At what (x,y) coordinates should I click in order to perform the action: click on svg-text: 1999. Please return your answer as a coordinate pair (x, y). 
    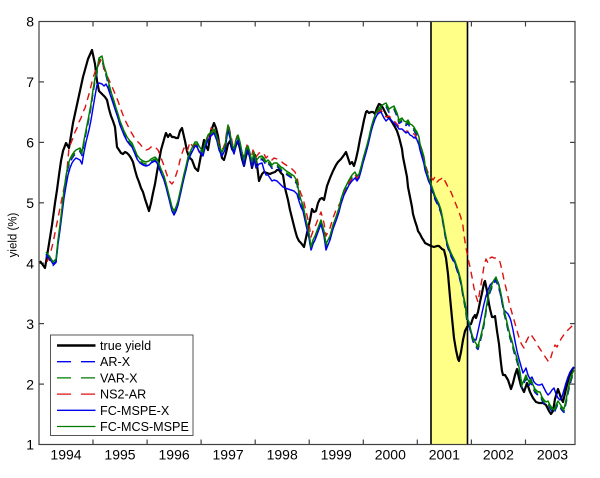
    Looking at the image, I should click on (336, 455).